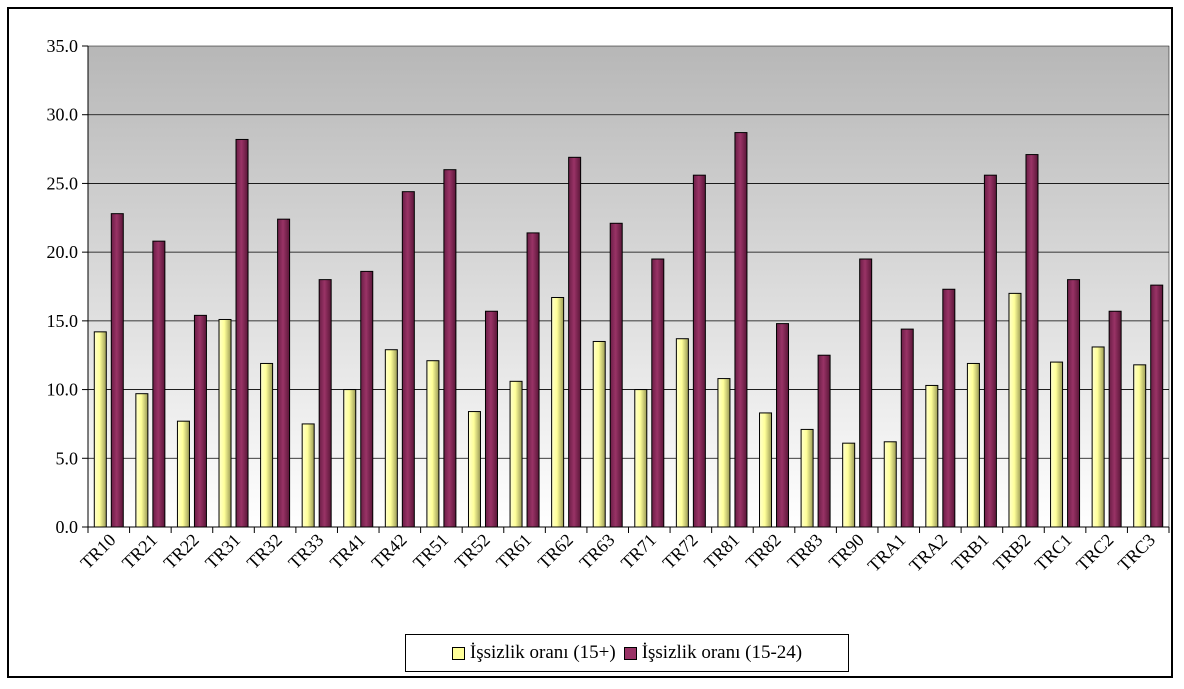  I want to click on legend-item-series-1: İşsizlik oranı (15+), so click(533, 653).